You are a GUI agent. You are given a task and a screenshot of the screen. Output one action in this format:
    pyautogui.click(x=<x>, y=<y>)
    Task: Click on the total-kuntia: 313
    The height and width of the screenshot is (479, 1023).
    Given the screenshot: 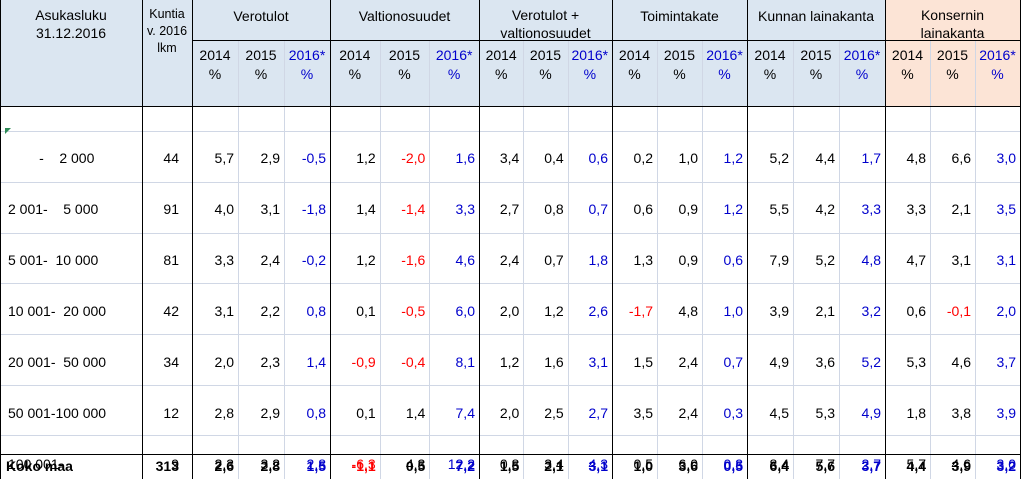 What is the action you would take?
    pyautogui.click(x=167, y=466)
    